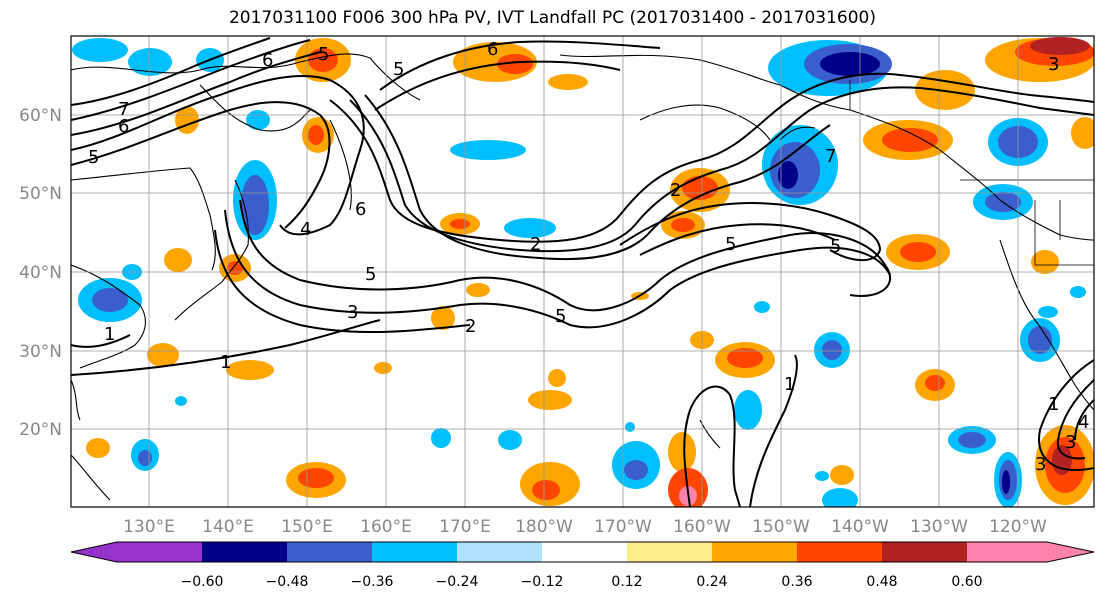 The width and height of the screenshot is (1105, 601). I want to click on colorbar-tick-label: 0.24, so click(711, 582).